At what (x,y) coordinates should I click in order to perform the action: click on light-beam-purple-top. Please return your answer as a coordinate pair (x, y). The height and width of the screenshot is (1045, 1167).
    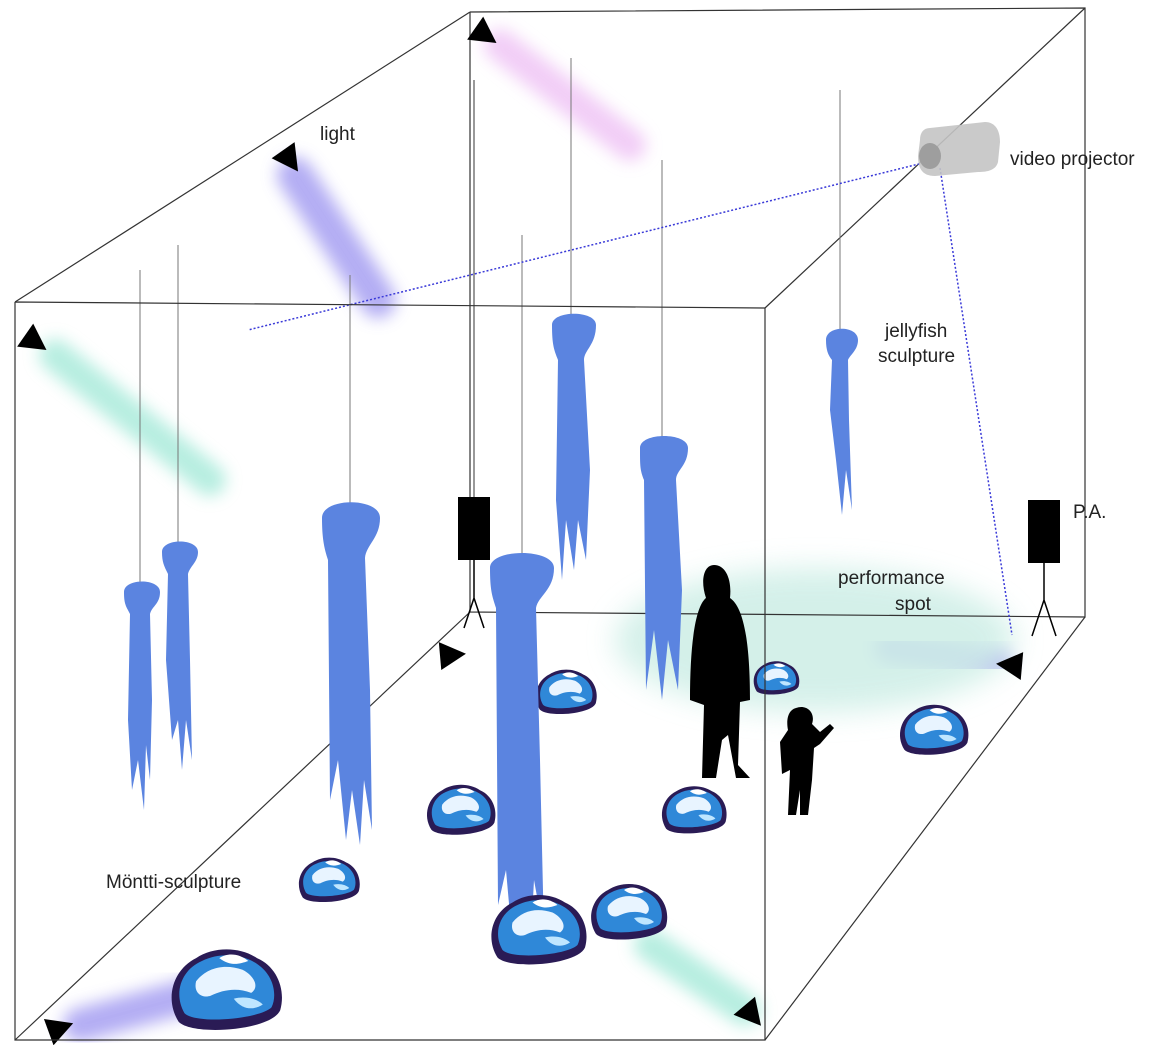
    Looking at the image, I should click on (336, 237).